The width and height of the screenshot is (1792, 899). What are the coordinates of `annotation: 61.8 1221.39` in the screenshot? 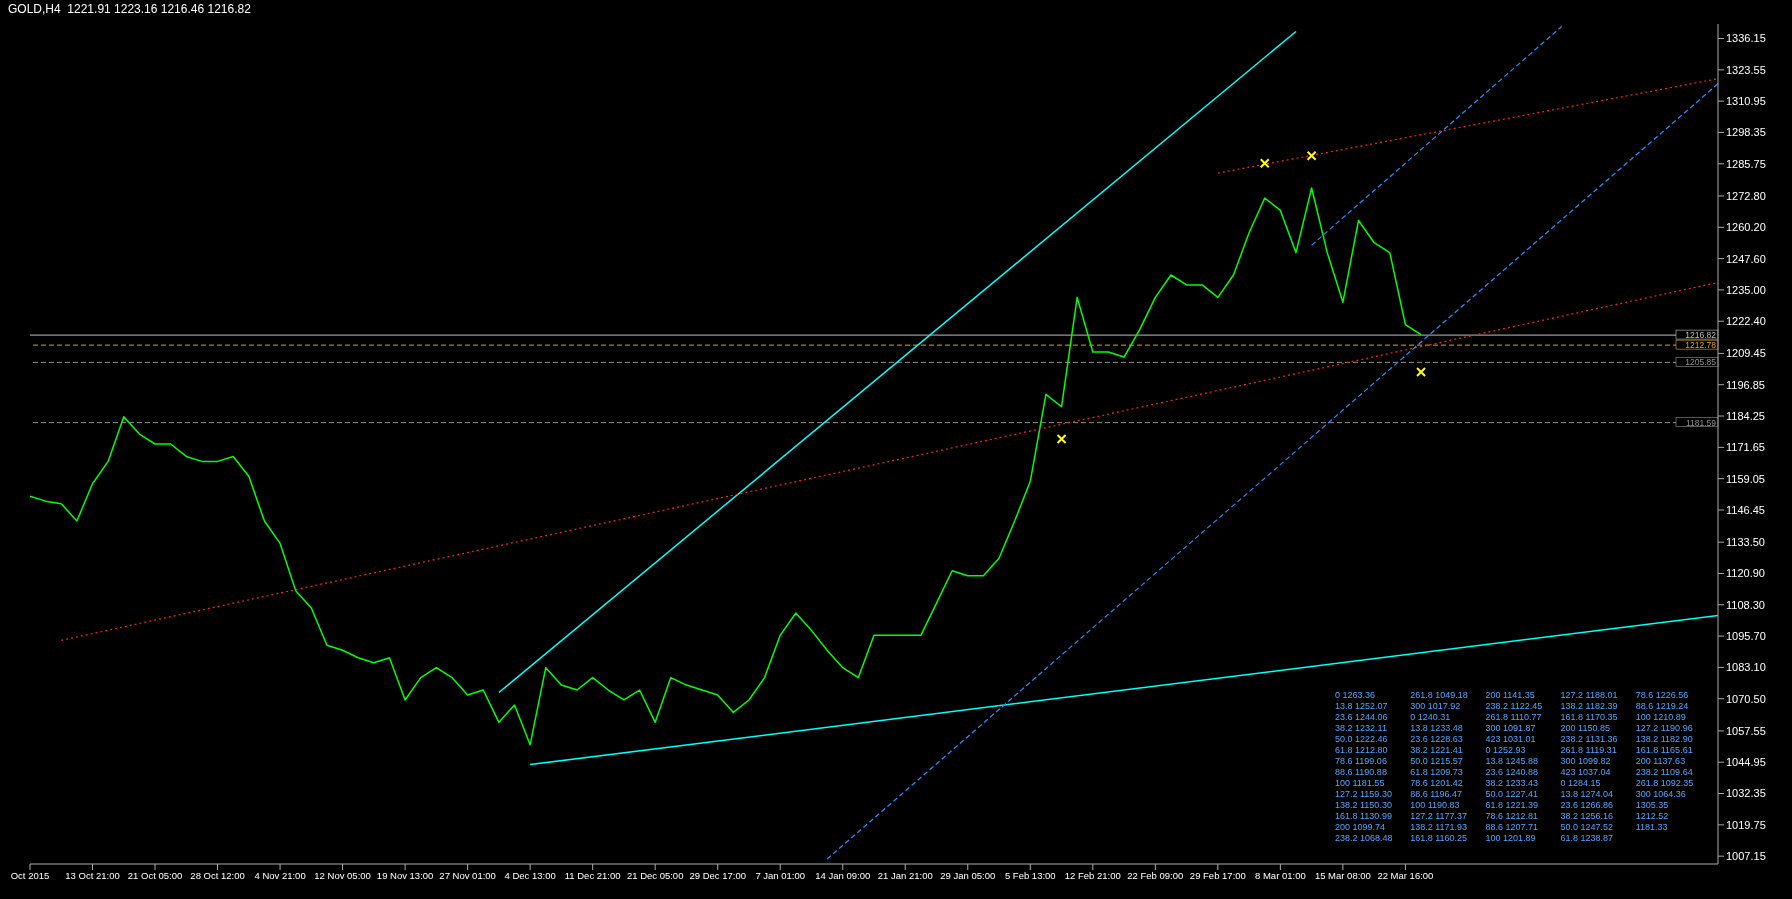 It's located at (1511, 805).